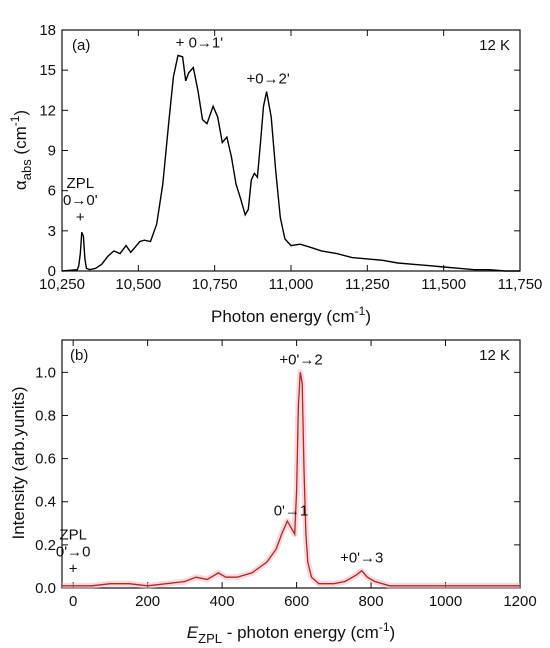  I want to click on x-tick-label: 1000, so click(445, 601).